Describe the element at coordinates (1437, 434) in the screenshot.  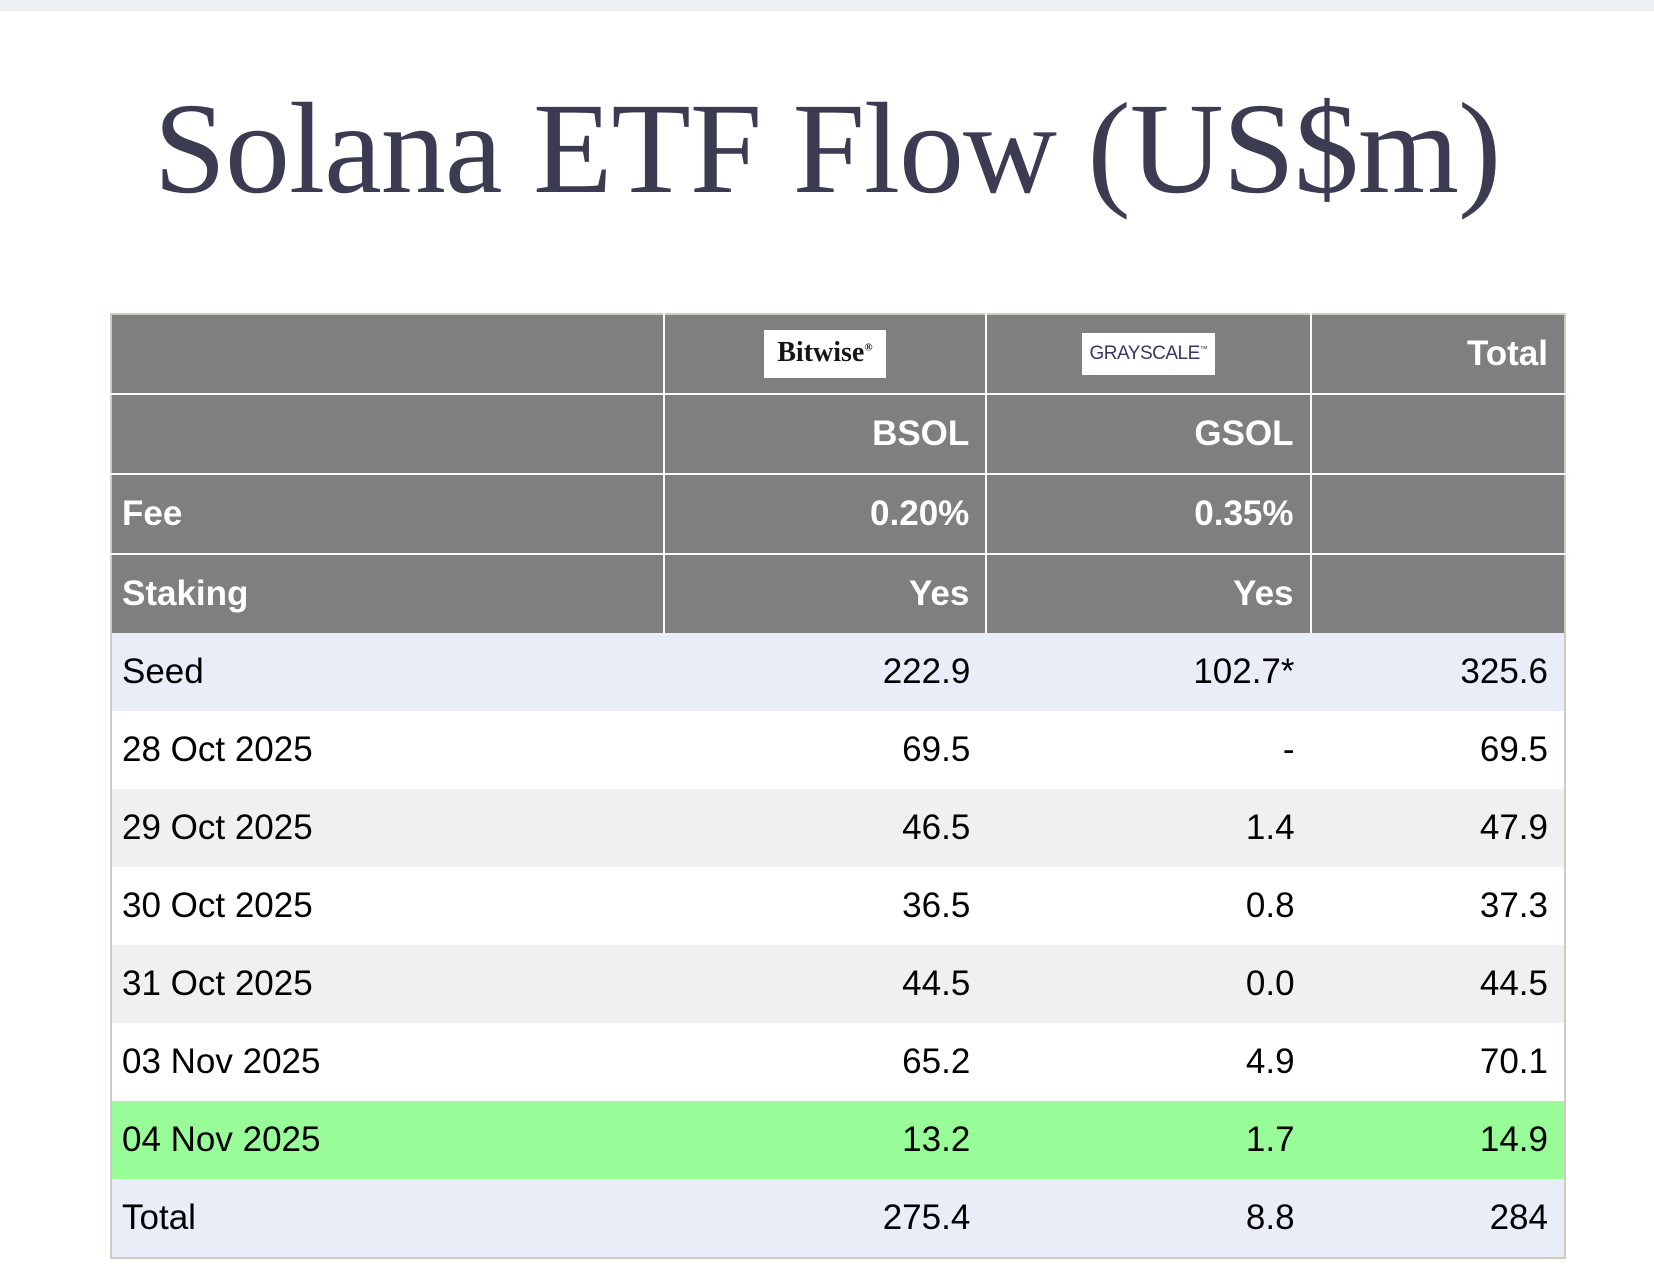
I see `tickers-total-empty-cell` at that location.